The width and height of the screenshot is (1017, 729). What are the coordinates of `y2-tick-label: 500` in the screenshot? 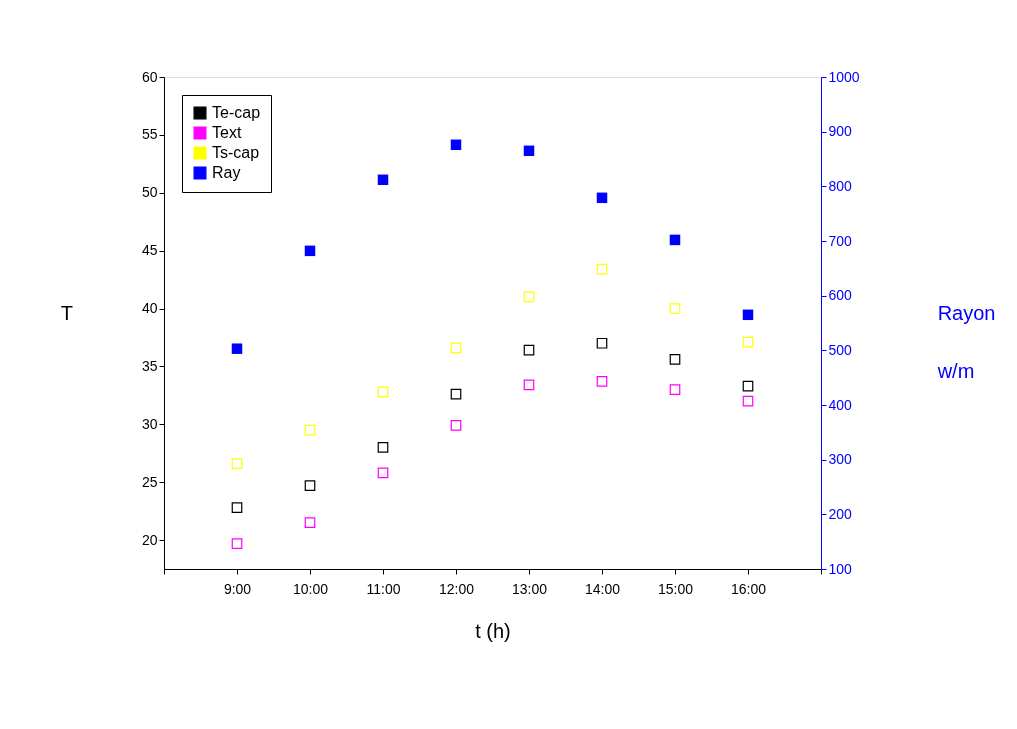 It's located at (840, 349).